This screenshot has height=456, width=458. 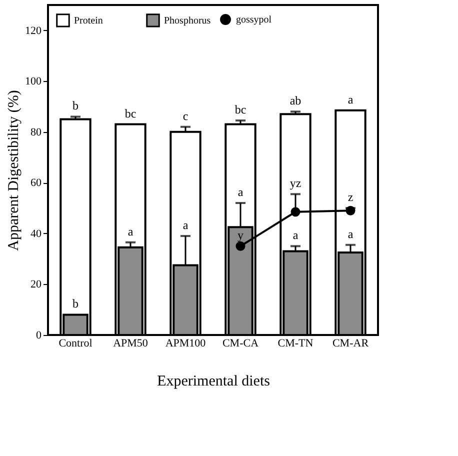 I want to click on annotation: z, so click(x=351, y=197).